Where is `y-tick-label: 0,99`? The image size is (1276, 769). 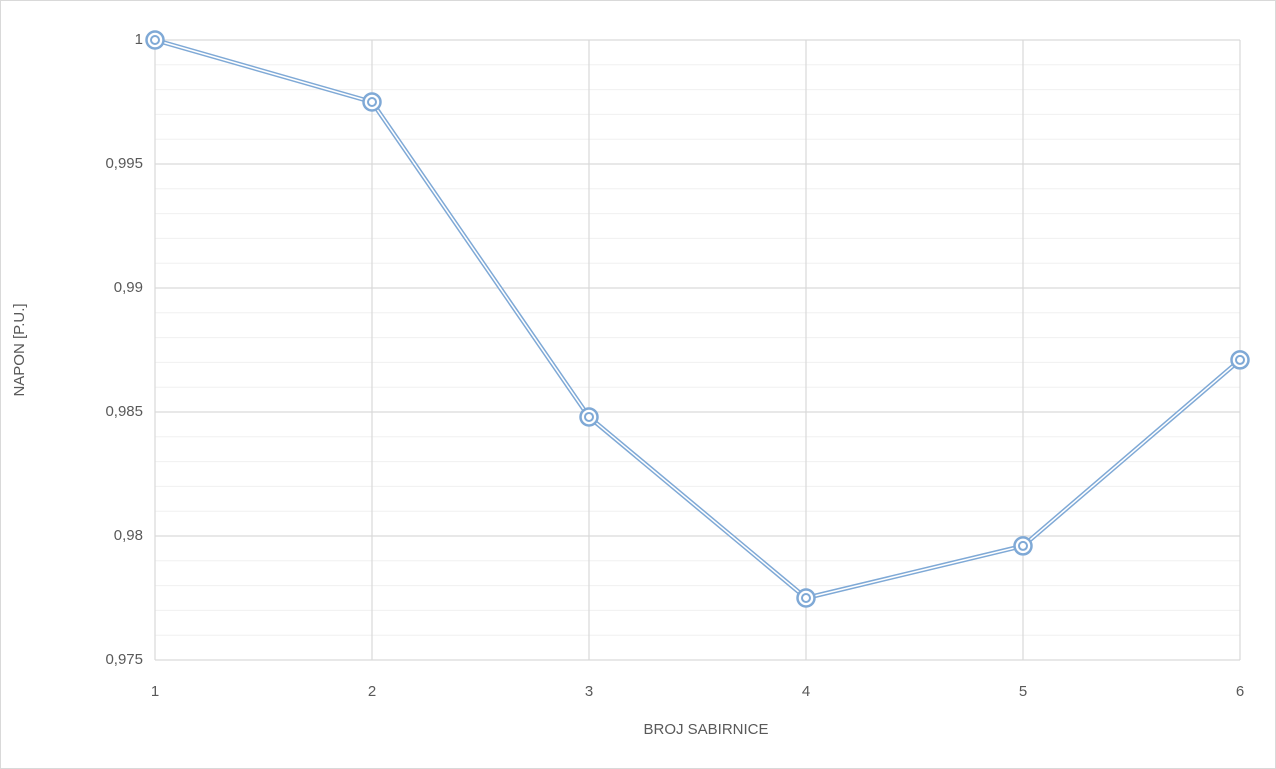
y-tick-label: 0,99 is located at coordinates (128, 287).